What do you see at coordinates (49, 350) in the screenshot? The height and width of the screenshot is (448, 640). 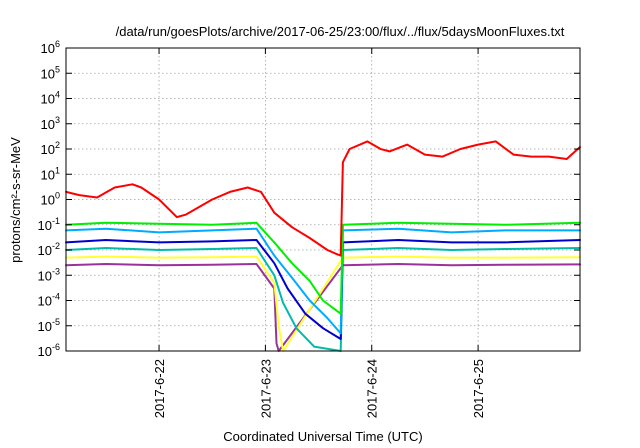 I see `y-tick-label: 10⁻⁶` at bounding box center [49, 350].